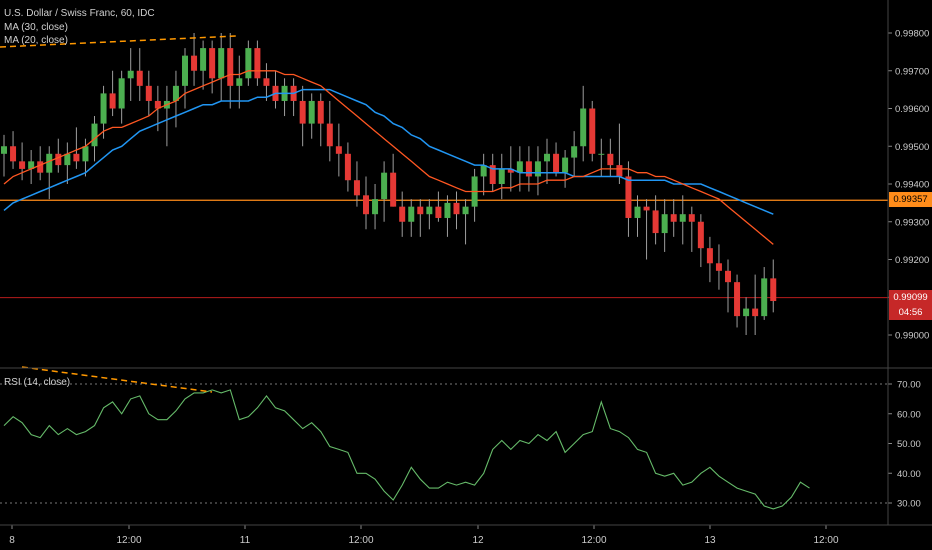 Image resolution: width=932 pixels, height=550 pixels. What do you see at coordinates (909, 444) in the screenshot?
I see `rsi-tick-label: 50.00` at bounding box center [909, 444].